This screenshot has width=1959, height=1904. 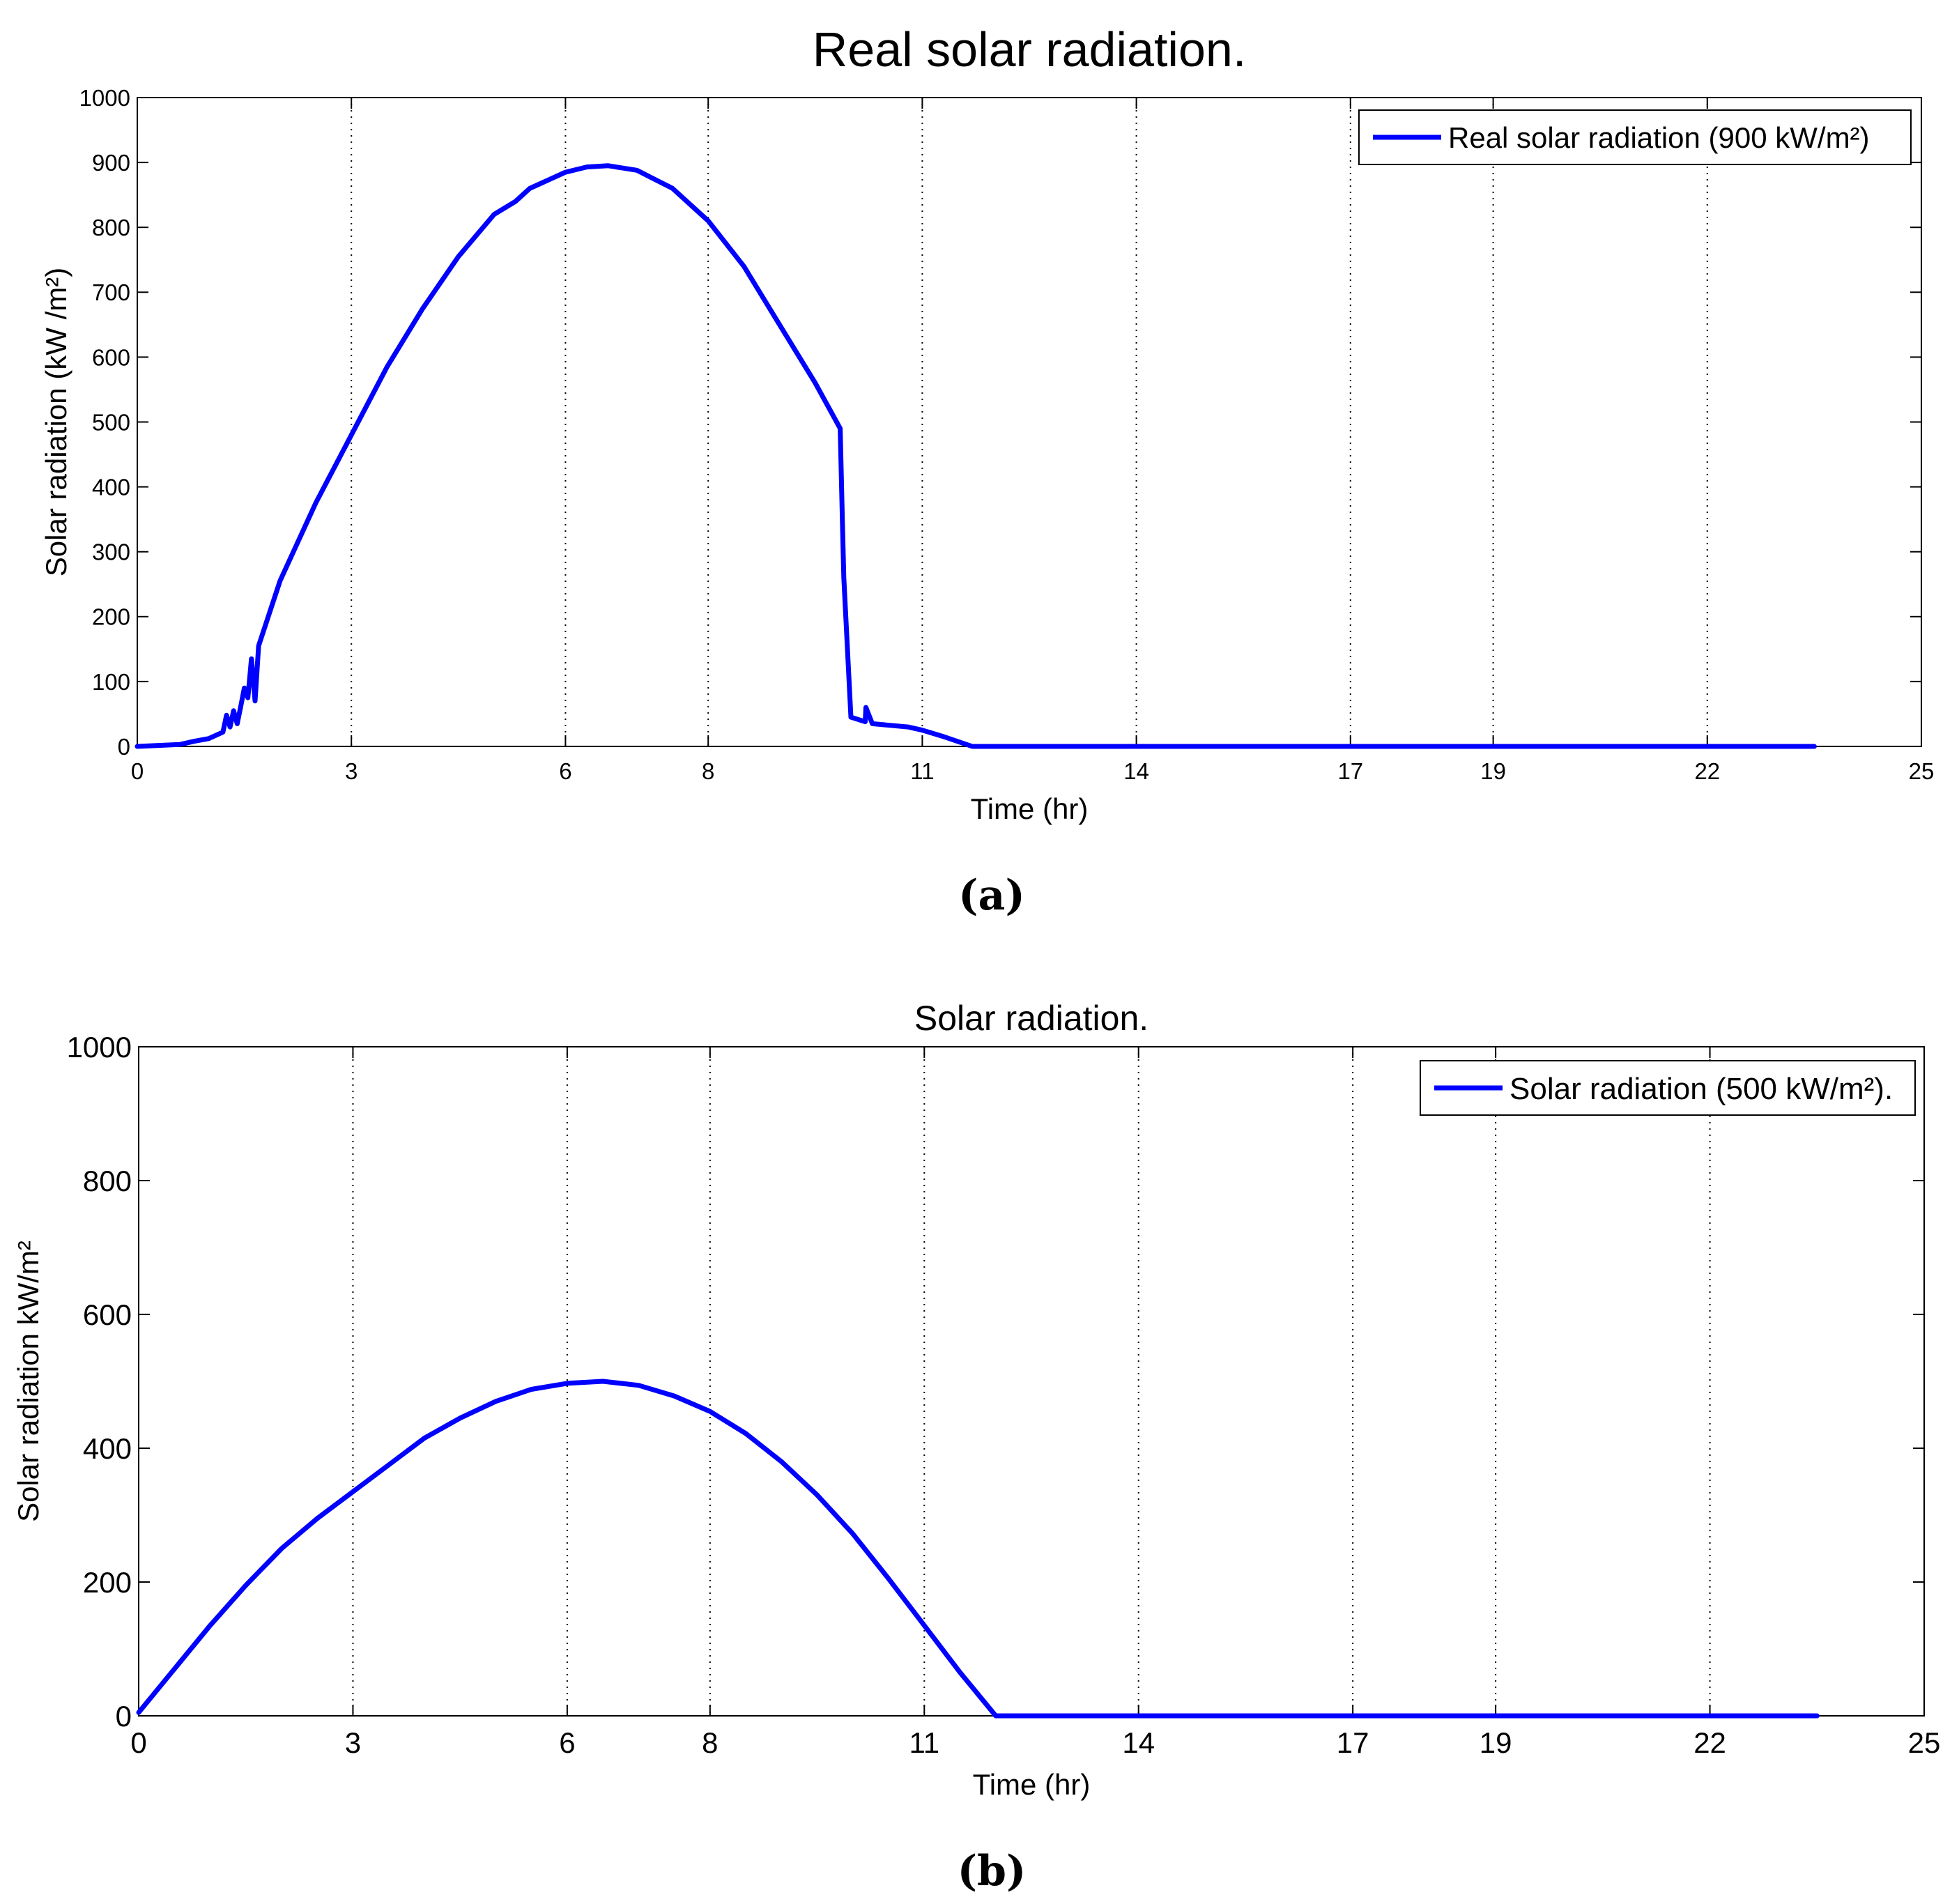 I want to click on y-tick-label: 700, so click(x=111, y=292).